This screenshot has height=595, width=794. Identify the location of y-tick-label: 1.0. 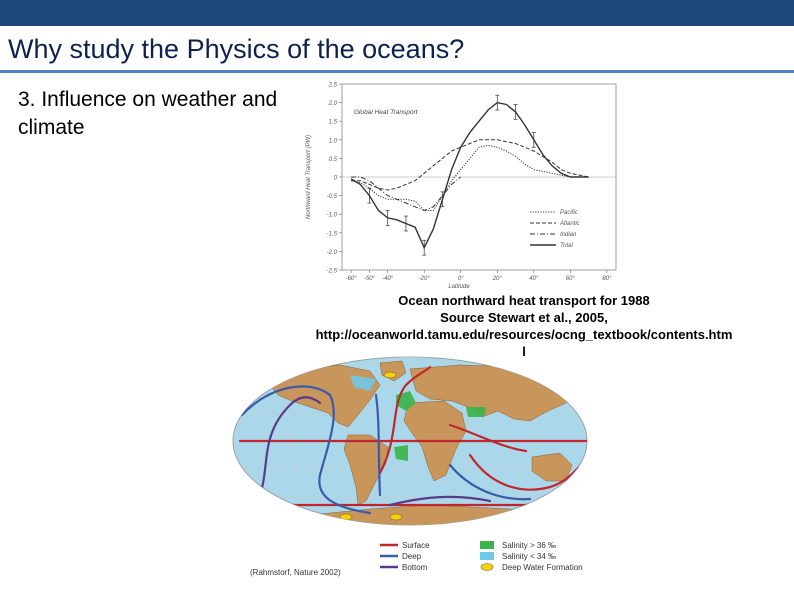
(333, 141).